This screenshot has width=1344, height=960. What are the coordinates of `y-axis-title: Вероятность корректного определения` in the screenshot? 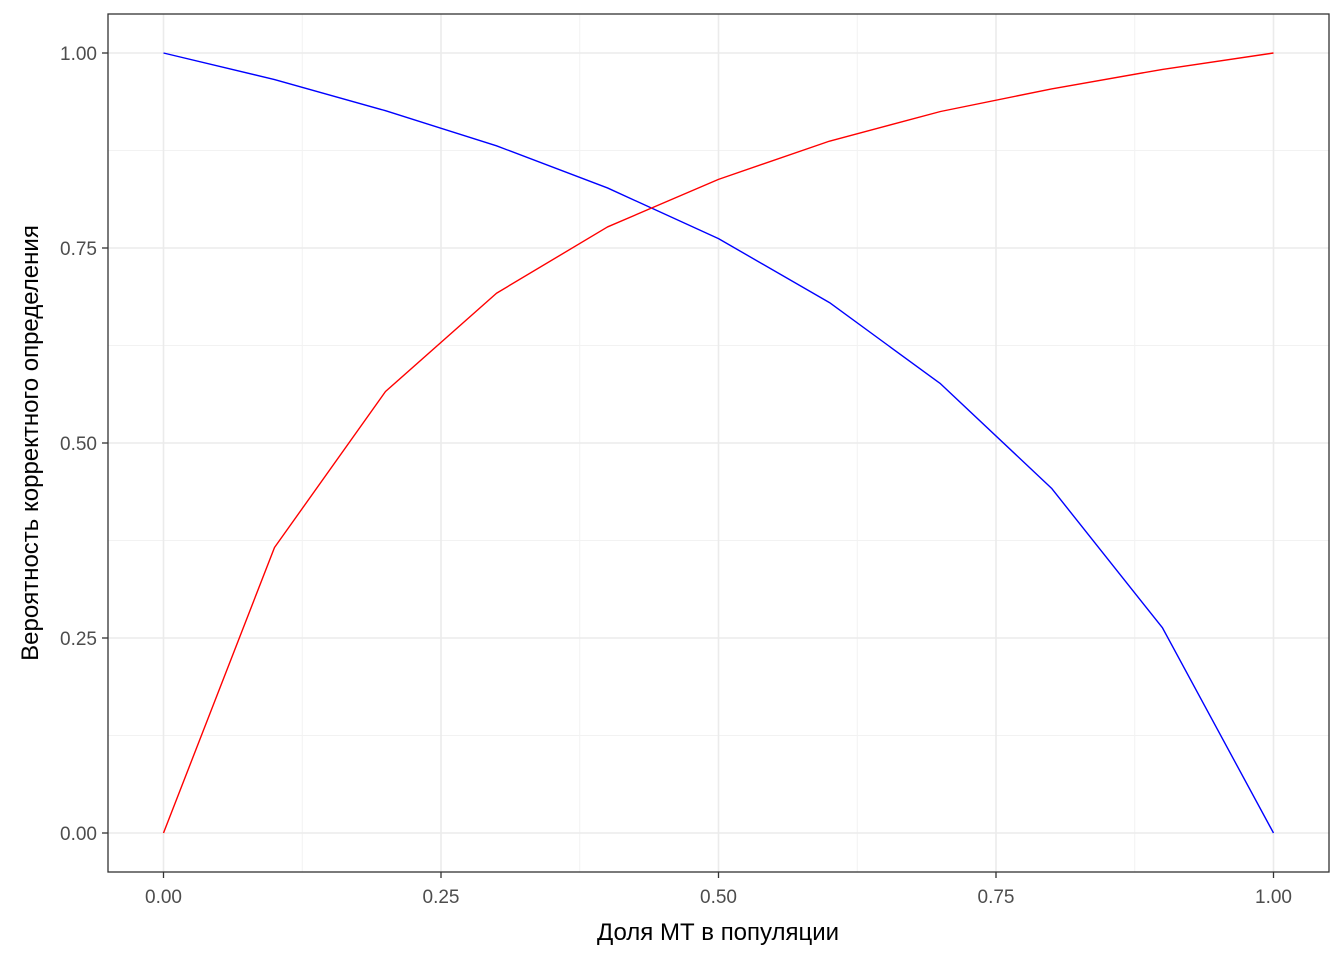 It's located at (30, 443).